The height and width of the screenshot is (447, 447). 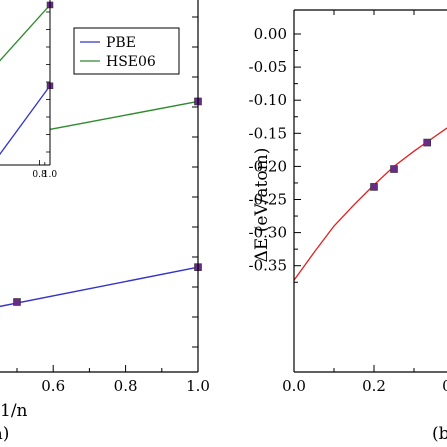 What do you see at coordinates (99, 287) in the screenshot?
I see `series-line-pbe` at bounding box center [99, 287].